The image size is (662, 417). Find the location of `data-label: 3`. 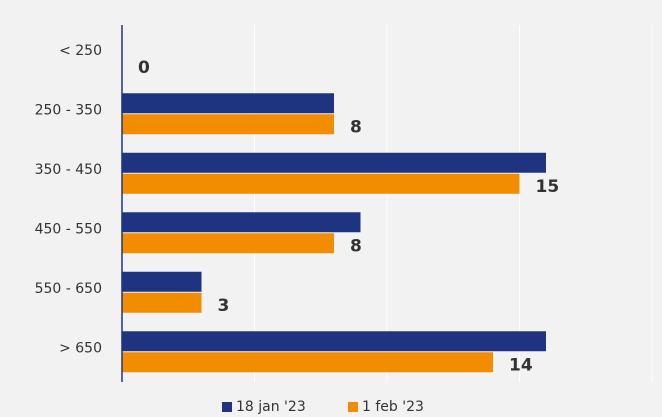

data-label: 3 is located at coordinates (224, 306).